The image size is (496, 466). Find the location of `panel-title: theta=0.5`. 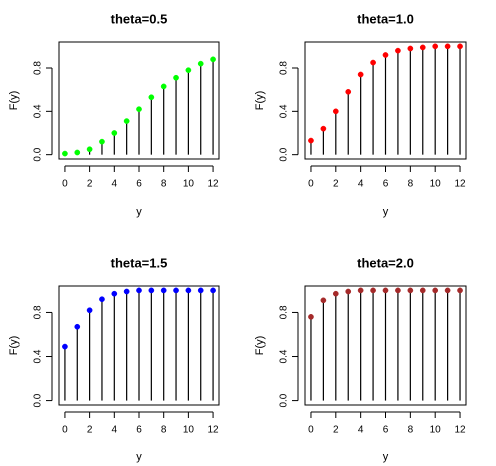

panel-title: theta=0.5 is located at coordinates (139, 18).